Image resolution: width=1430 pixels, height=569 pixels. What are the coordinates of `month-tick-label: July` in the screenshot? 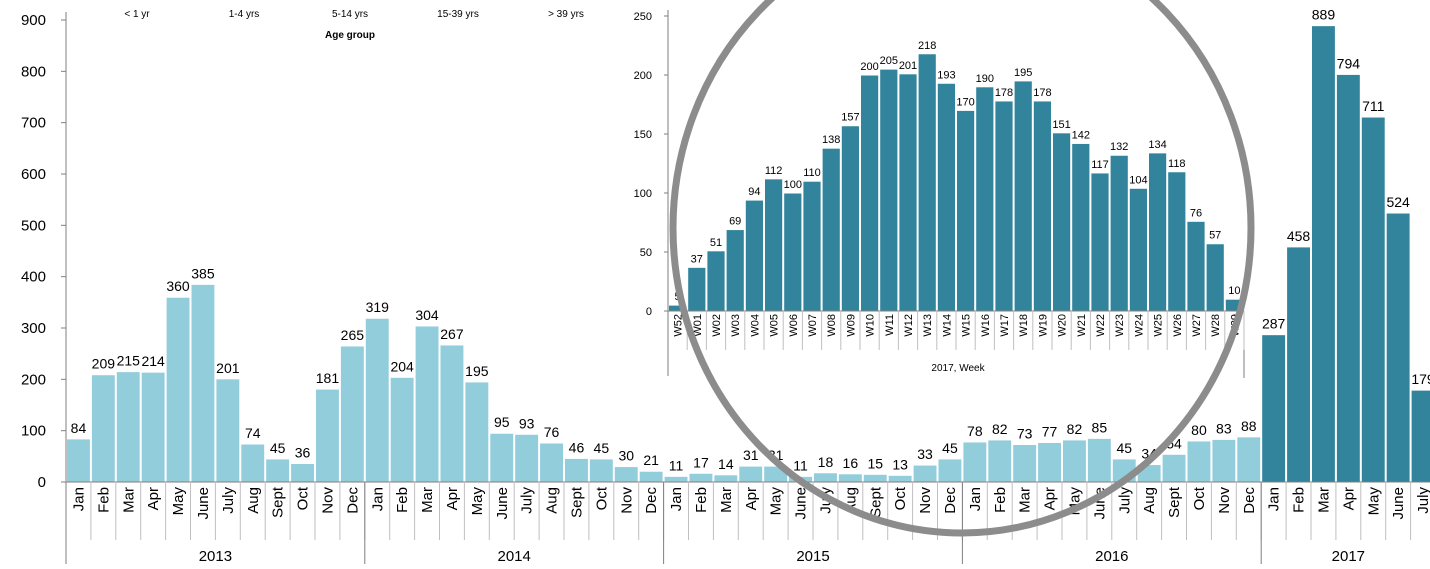 It's located at (1422, 500).